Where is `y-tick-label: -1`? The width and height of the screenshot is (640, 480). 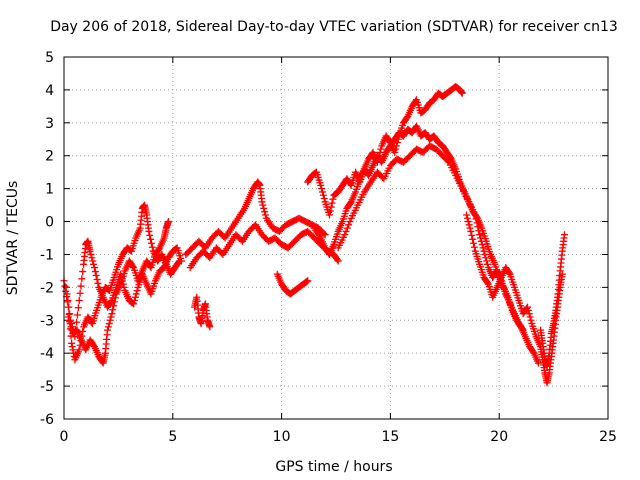
y-tick-label: -1 is located at coordinates (47, 255).